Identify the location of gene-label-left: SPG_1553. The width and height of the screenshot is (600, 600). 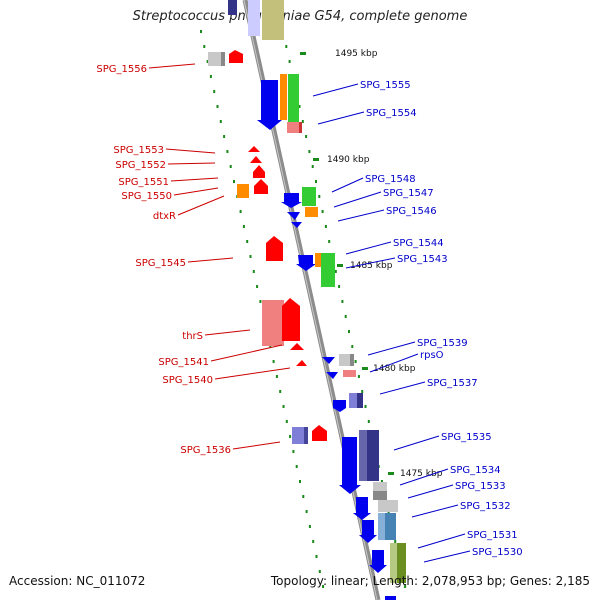
(138, 150).